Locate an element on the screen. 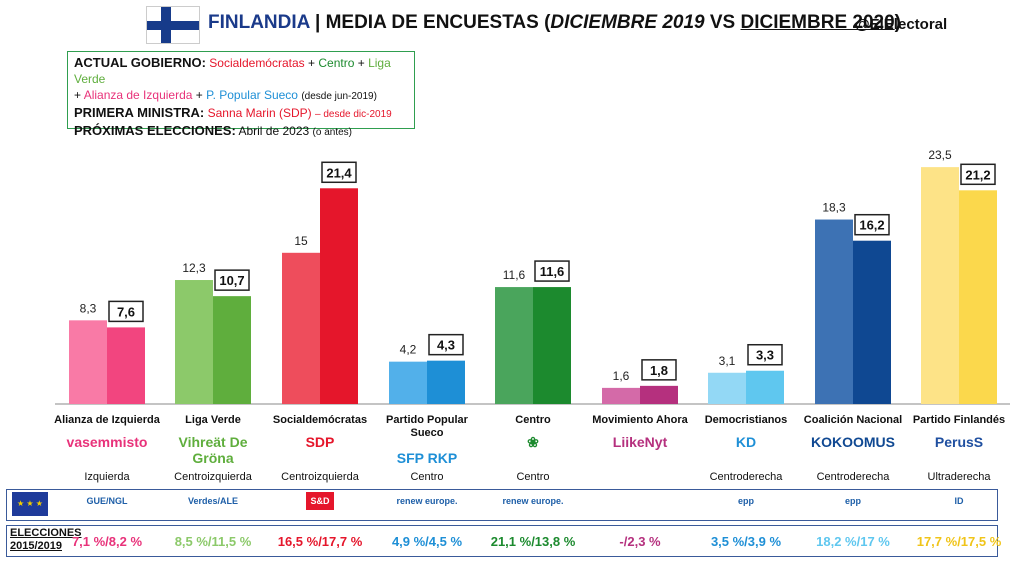 This screenshot has height=564, width=1024. eu-group-0: GUE/NGL is located at coordinates (107, 501).